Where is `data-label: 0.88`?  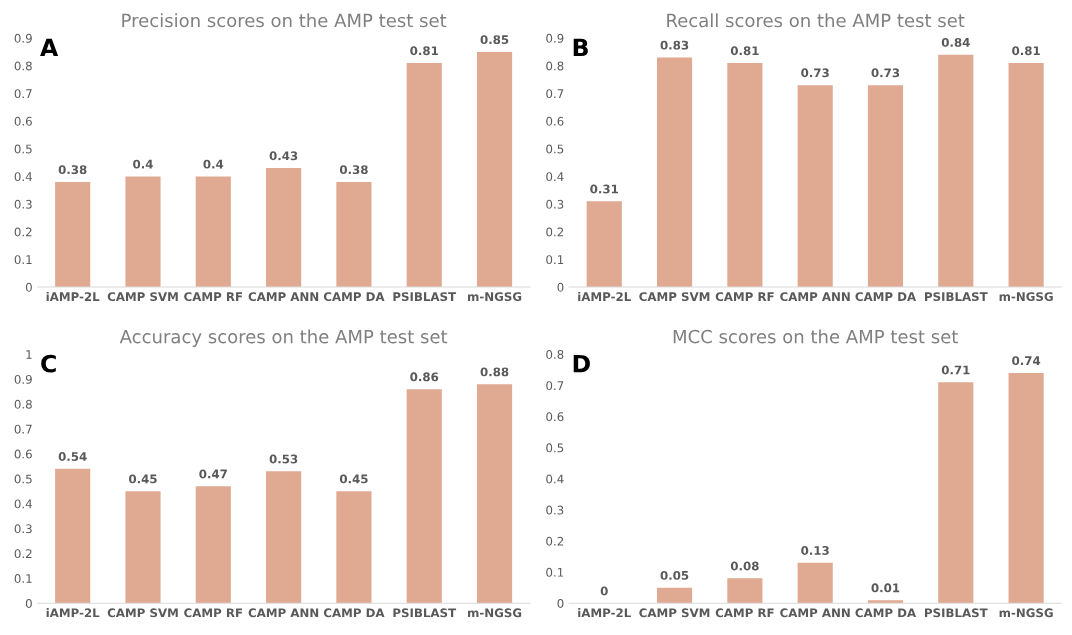
data-label: 0.88 is located at coordinates (494, 372).